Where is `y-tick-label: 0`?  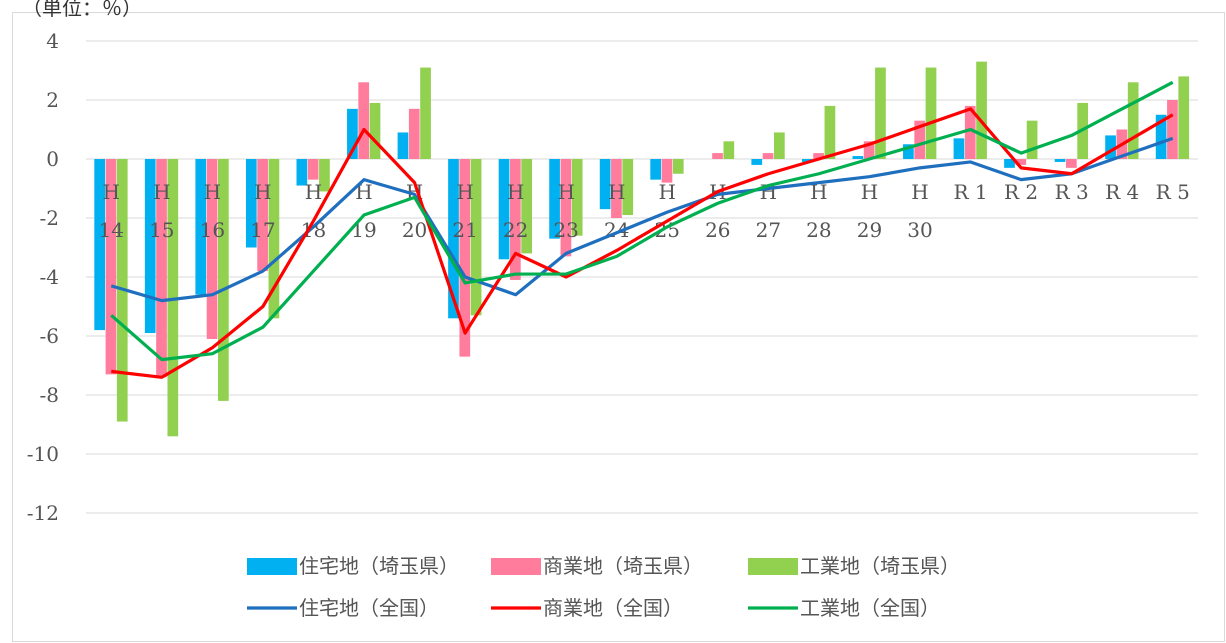
y-tick-label: 0 is located at coordinates (52, 159).